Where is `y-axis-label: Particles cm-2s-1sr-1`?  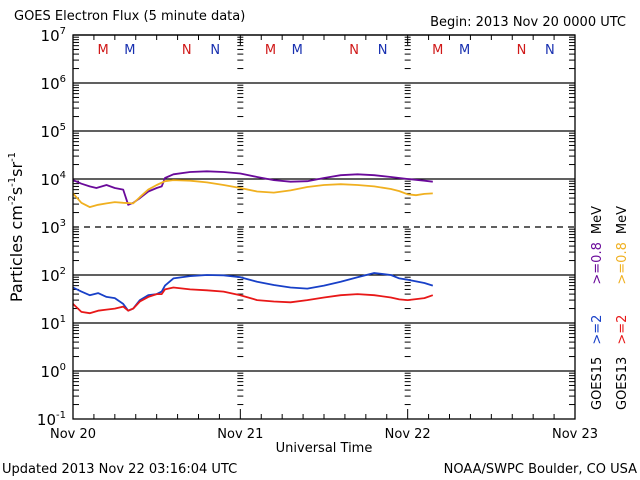
y-axis-label: Particles cm-2s-1sr-1 is located at coordinates (16, 227).